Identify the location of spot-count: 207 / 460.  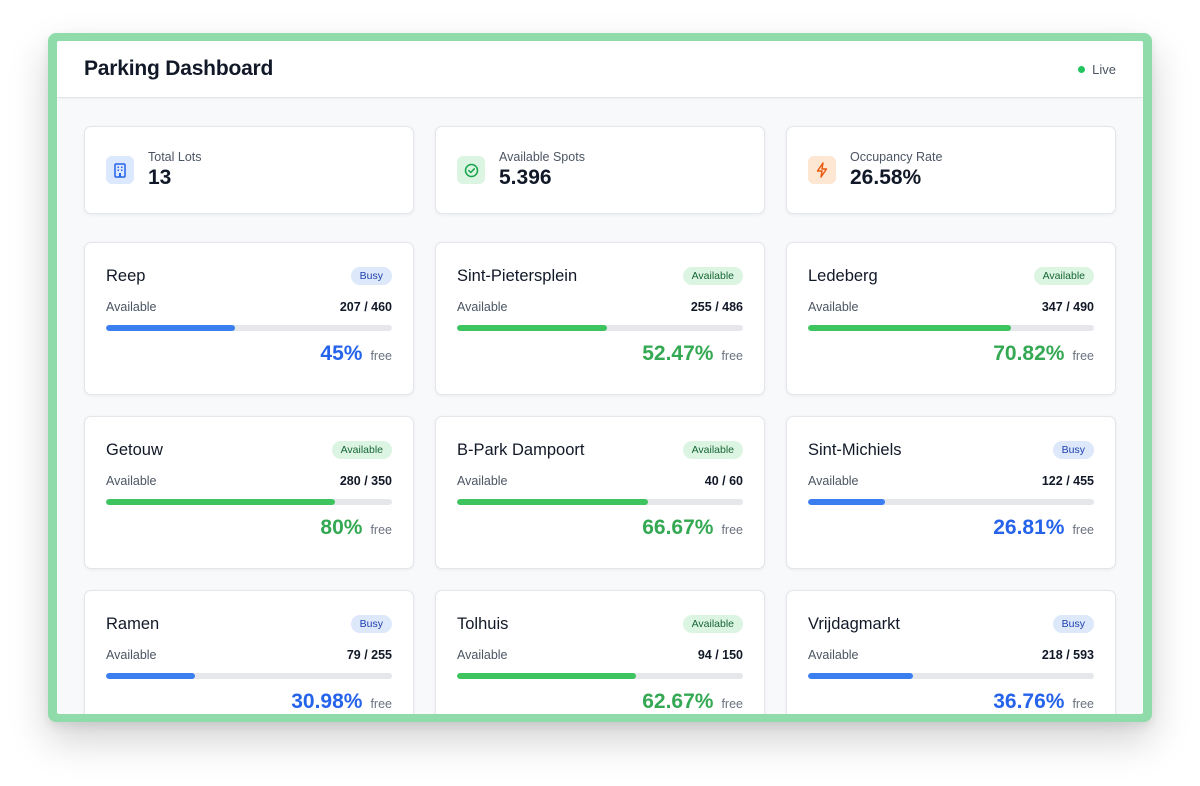
(365, 307).